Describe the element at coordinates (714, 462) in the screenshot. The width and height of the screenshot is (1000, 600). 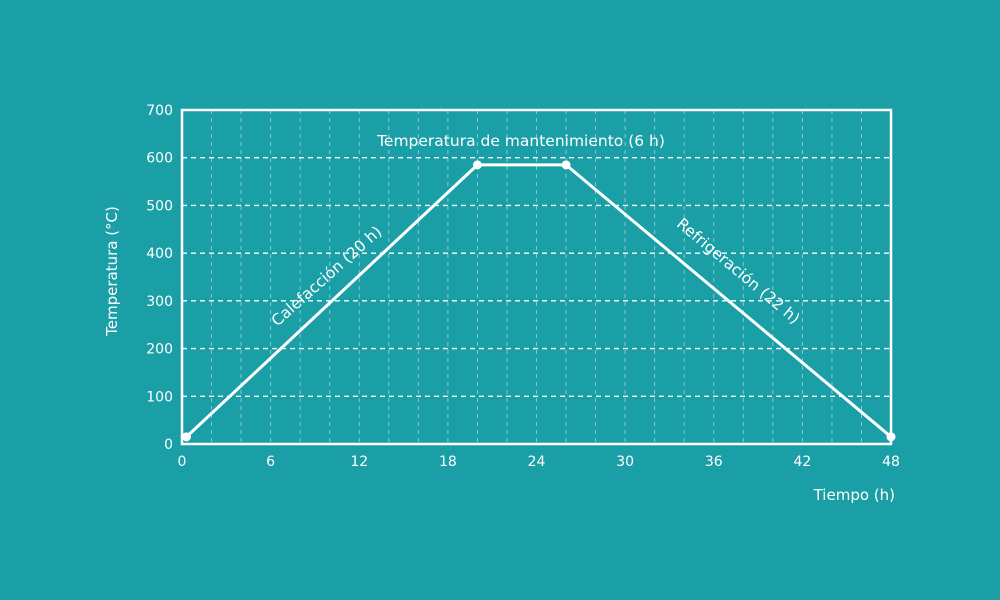
I see `x-tick-label: 36` at that location.